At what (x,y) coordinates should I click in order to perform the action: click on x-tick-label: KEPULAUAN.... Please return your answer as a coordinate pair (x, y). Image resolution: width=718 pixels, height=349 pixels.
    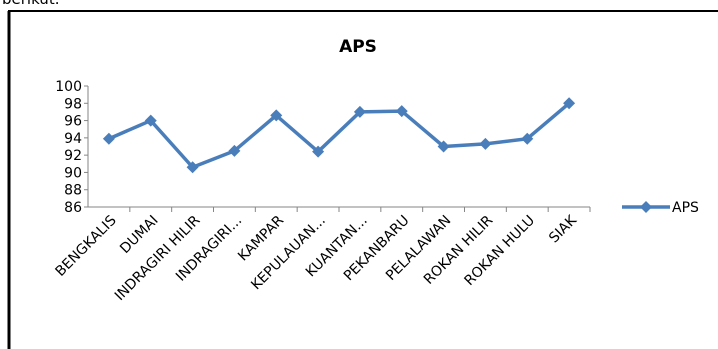
    Looking at the image, I should click on (288, 253).